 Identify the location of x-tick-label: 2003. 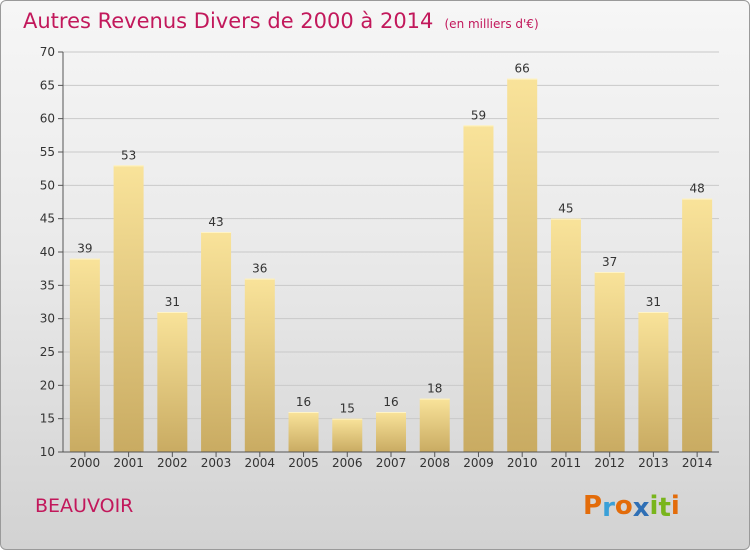
(216, 463).